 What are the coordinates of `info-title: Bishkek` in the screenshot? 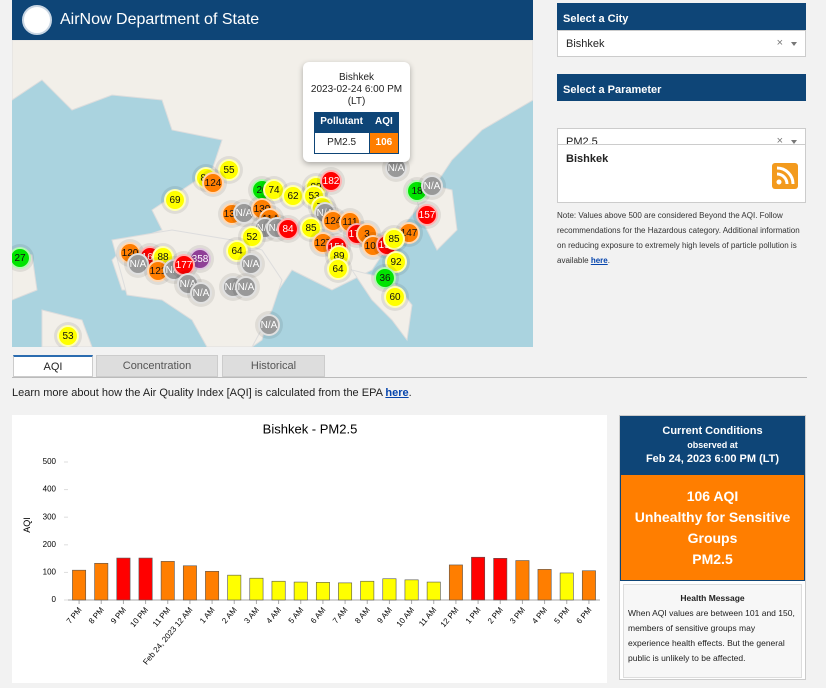 It's located at (587, 159).